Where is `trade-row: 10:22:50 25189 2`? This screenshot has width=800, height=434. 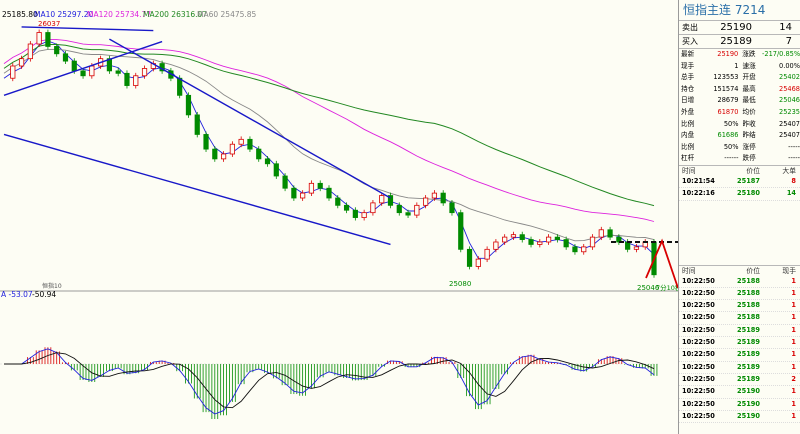 trade-row: 10:22:50 25189 2 is located at coordinates (739, 380).